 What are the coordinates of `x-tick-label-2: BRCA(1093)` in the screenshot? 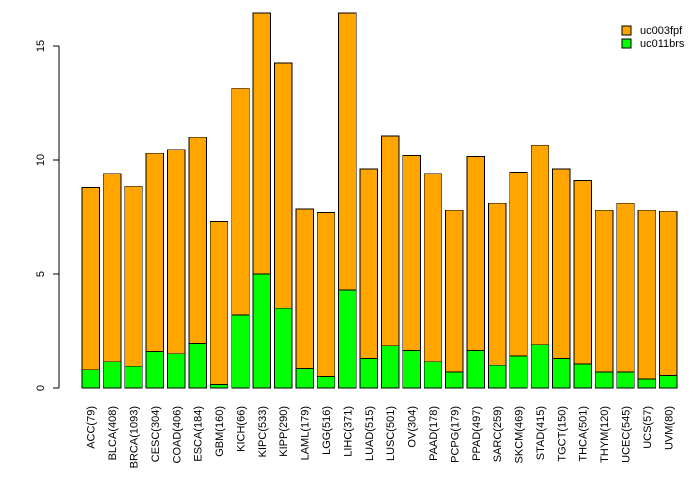 It's located at (134, 437).